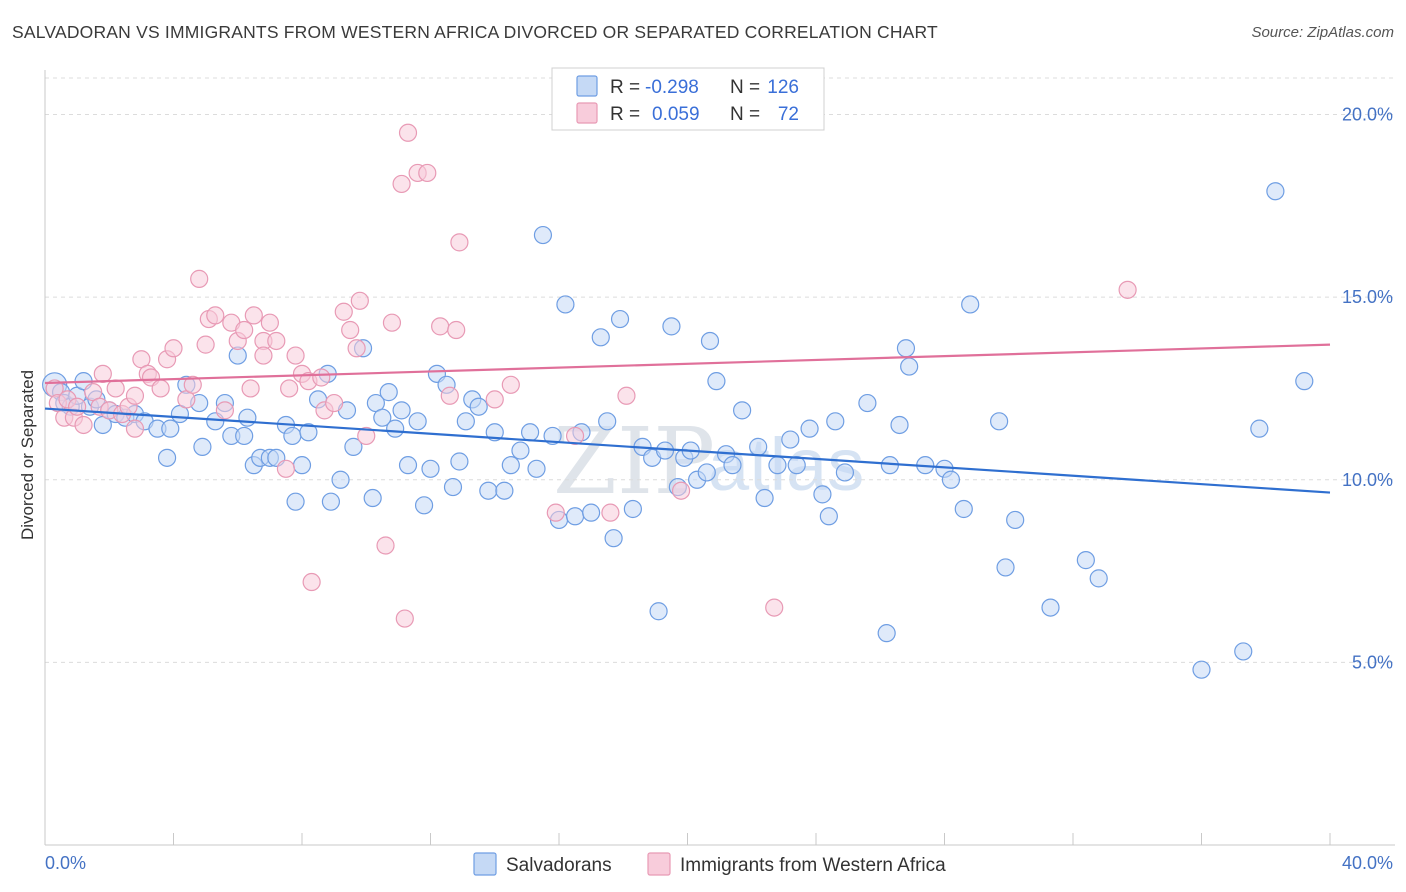  Describe the element at coordinates (27, 455) in the screenshot. I see `y-axis-title: Divorced or Separated` at that location.